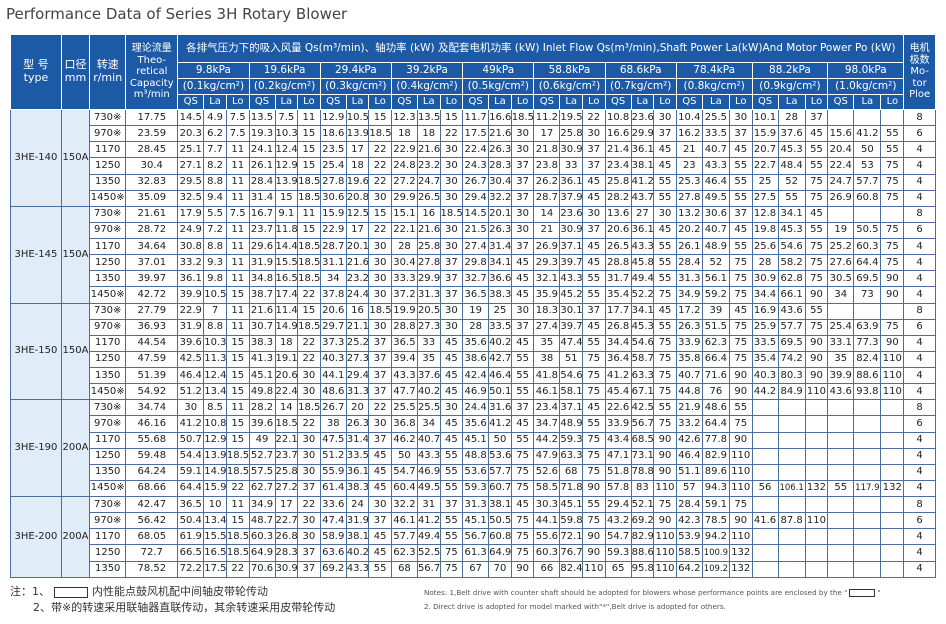 The width and height of the screenshot is (946, 624). What do you see at coordinates (357, 166) in the screenshot?
I see `data-cell: 18` at bounding box center [357, 166].